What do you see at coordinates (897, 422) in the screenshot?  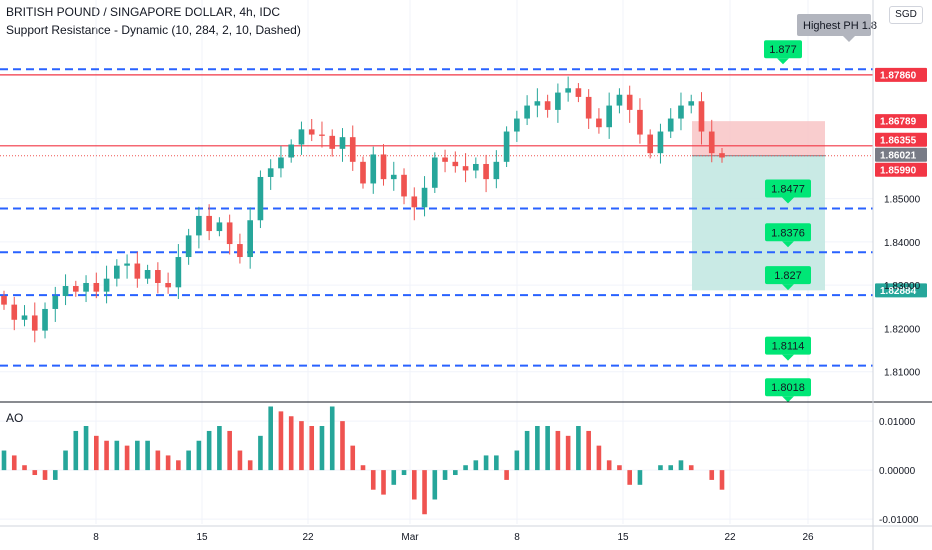 I see `ao-tick-label: 0.01000` at bounding box center [897, 422].